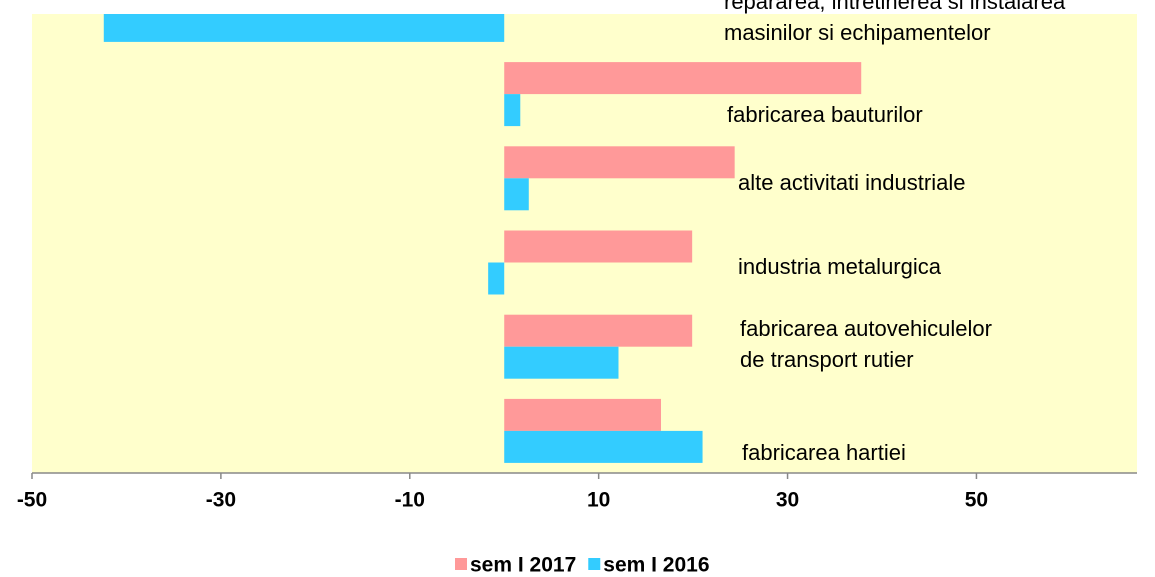 The width and height of the screenshot is (1155, 577). I want to click on category-label: fabricarea bauturilor, so click(825, 114).